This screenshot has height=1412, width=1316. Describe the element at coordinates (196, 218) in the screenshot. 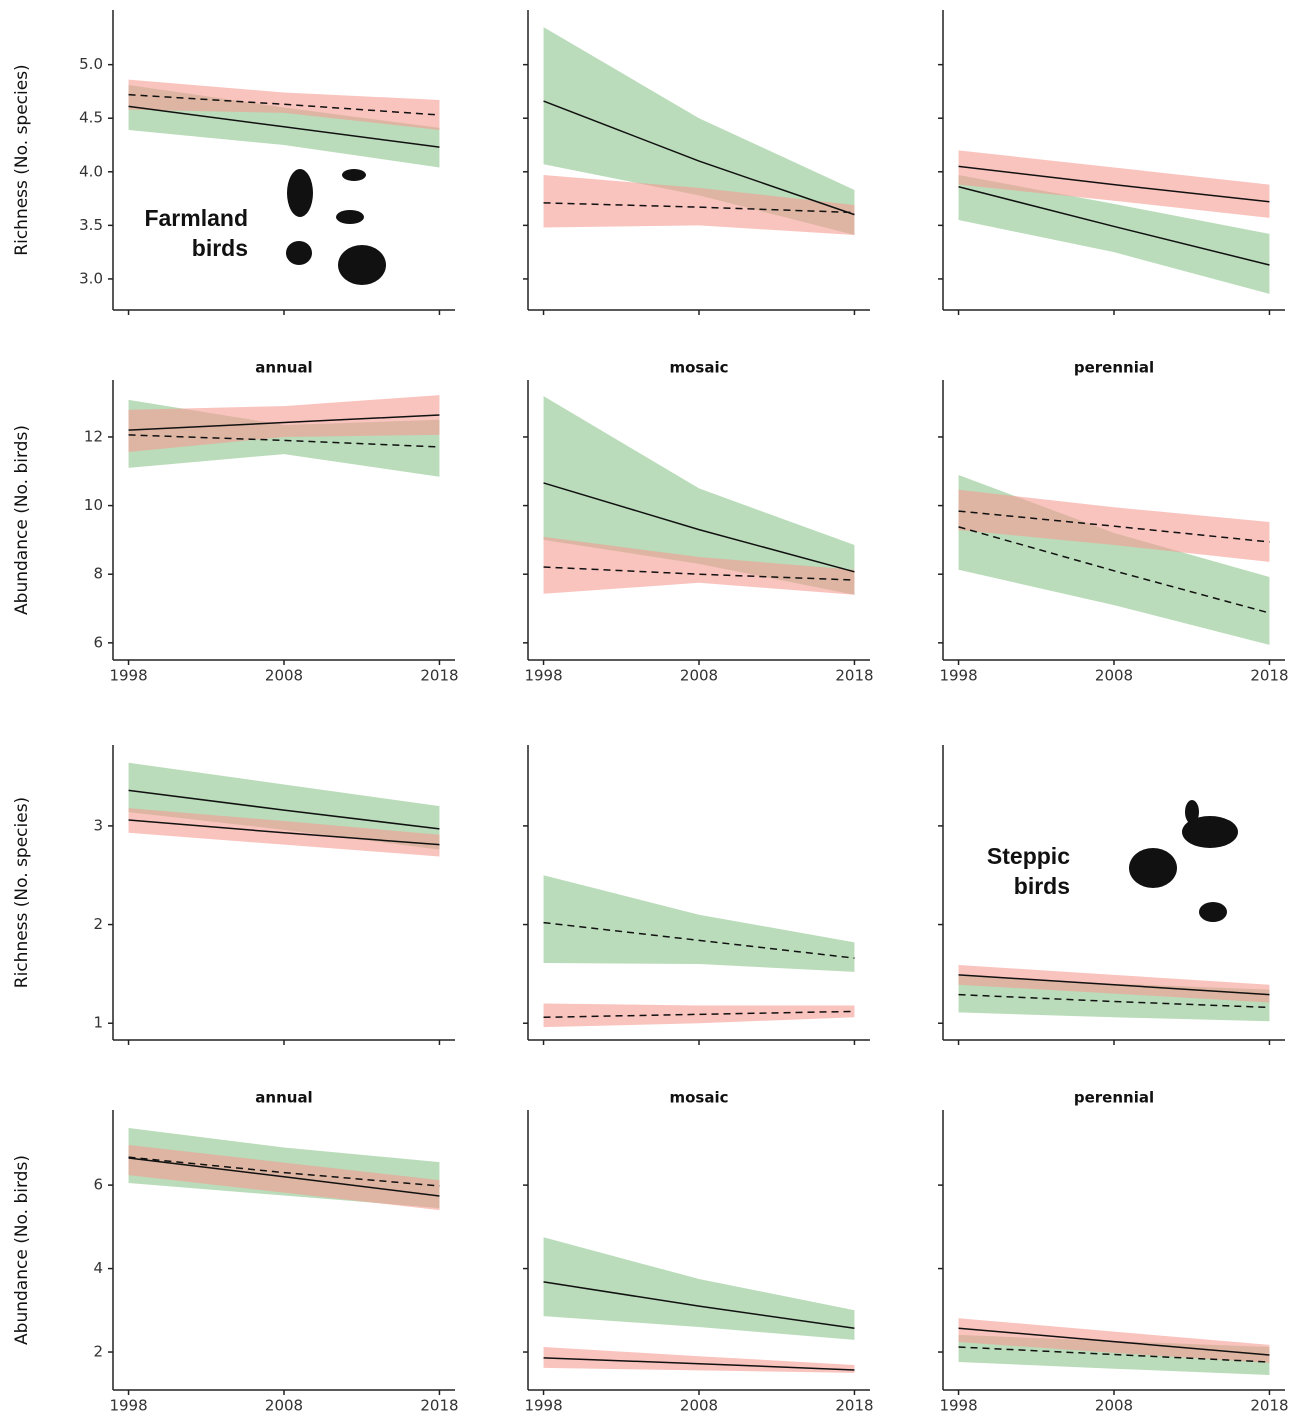

I see `annotation: Farmland` at that location.